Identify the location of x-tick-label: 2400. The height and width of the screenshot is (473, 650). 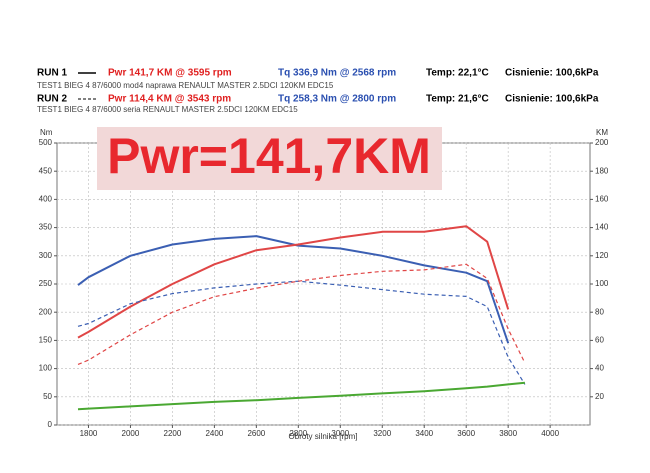
(214, 433).